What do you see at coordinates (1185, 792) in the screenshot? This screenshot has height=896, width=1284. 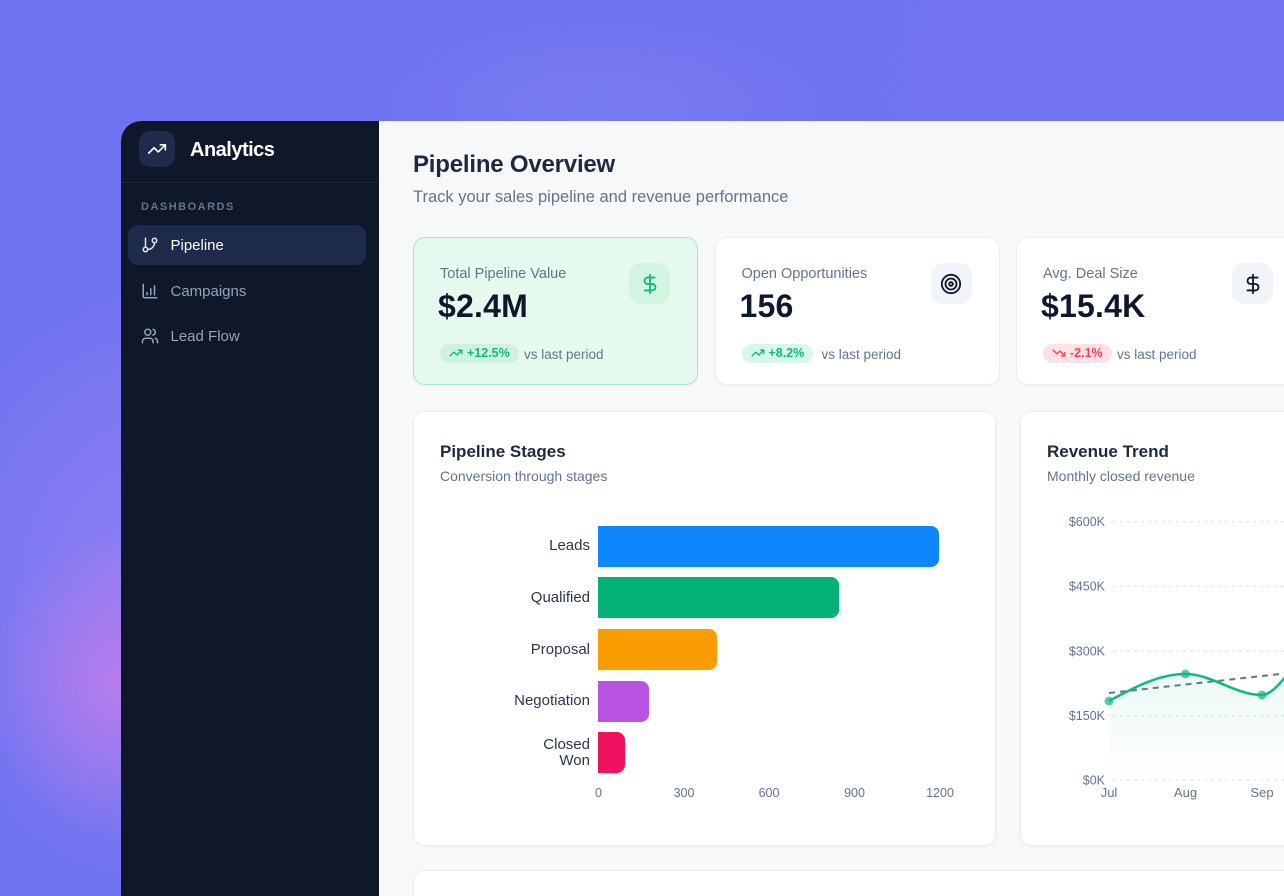 I see `svg-text: Aug` at bounding box center [1185, 792].